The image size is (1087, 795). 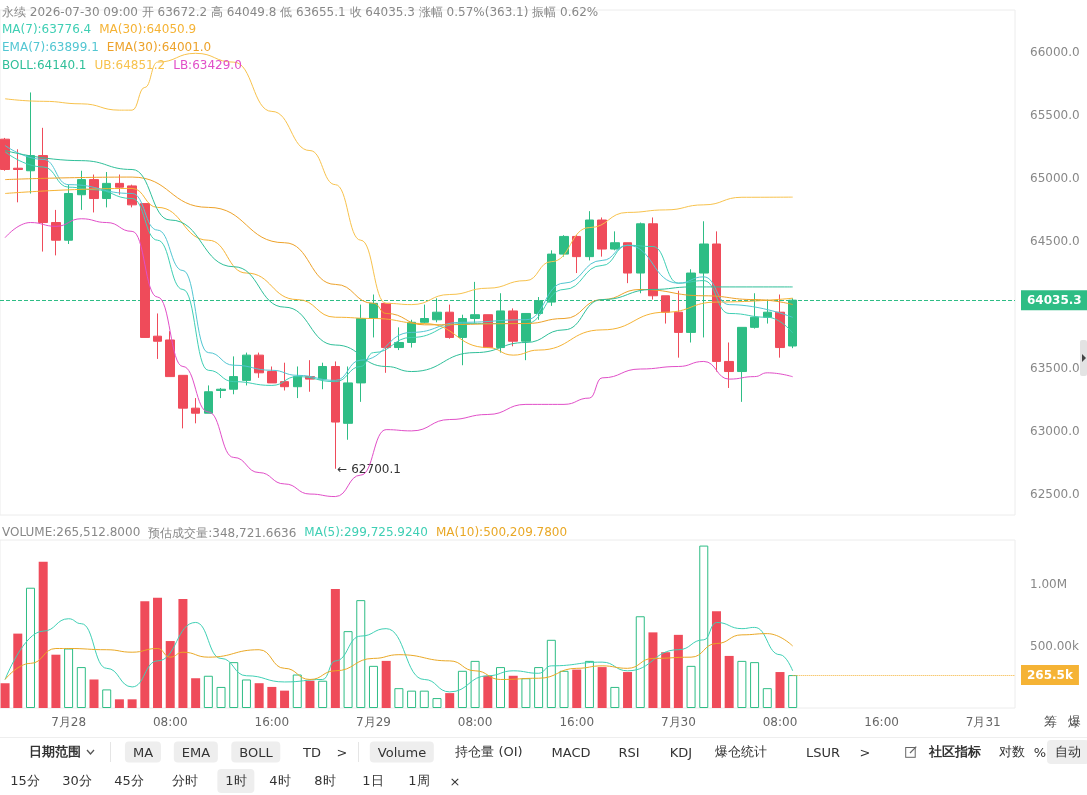 What do you see at coordinates (1055, 494) in the screenshot?
I see `y-tick-label: 62500.0` at bounding box center [1055, 494].